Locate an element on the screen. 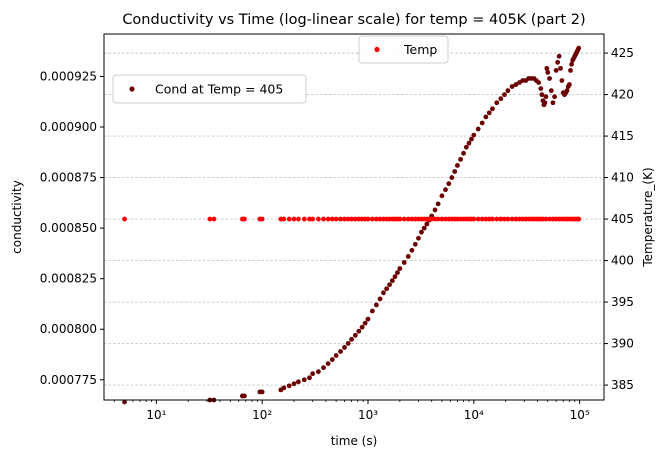  y2-tick-label: 390 is located at coordinates (622, 344).